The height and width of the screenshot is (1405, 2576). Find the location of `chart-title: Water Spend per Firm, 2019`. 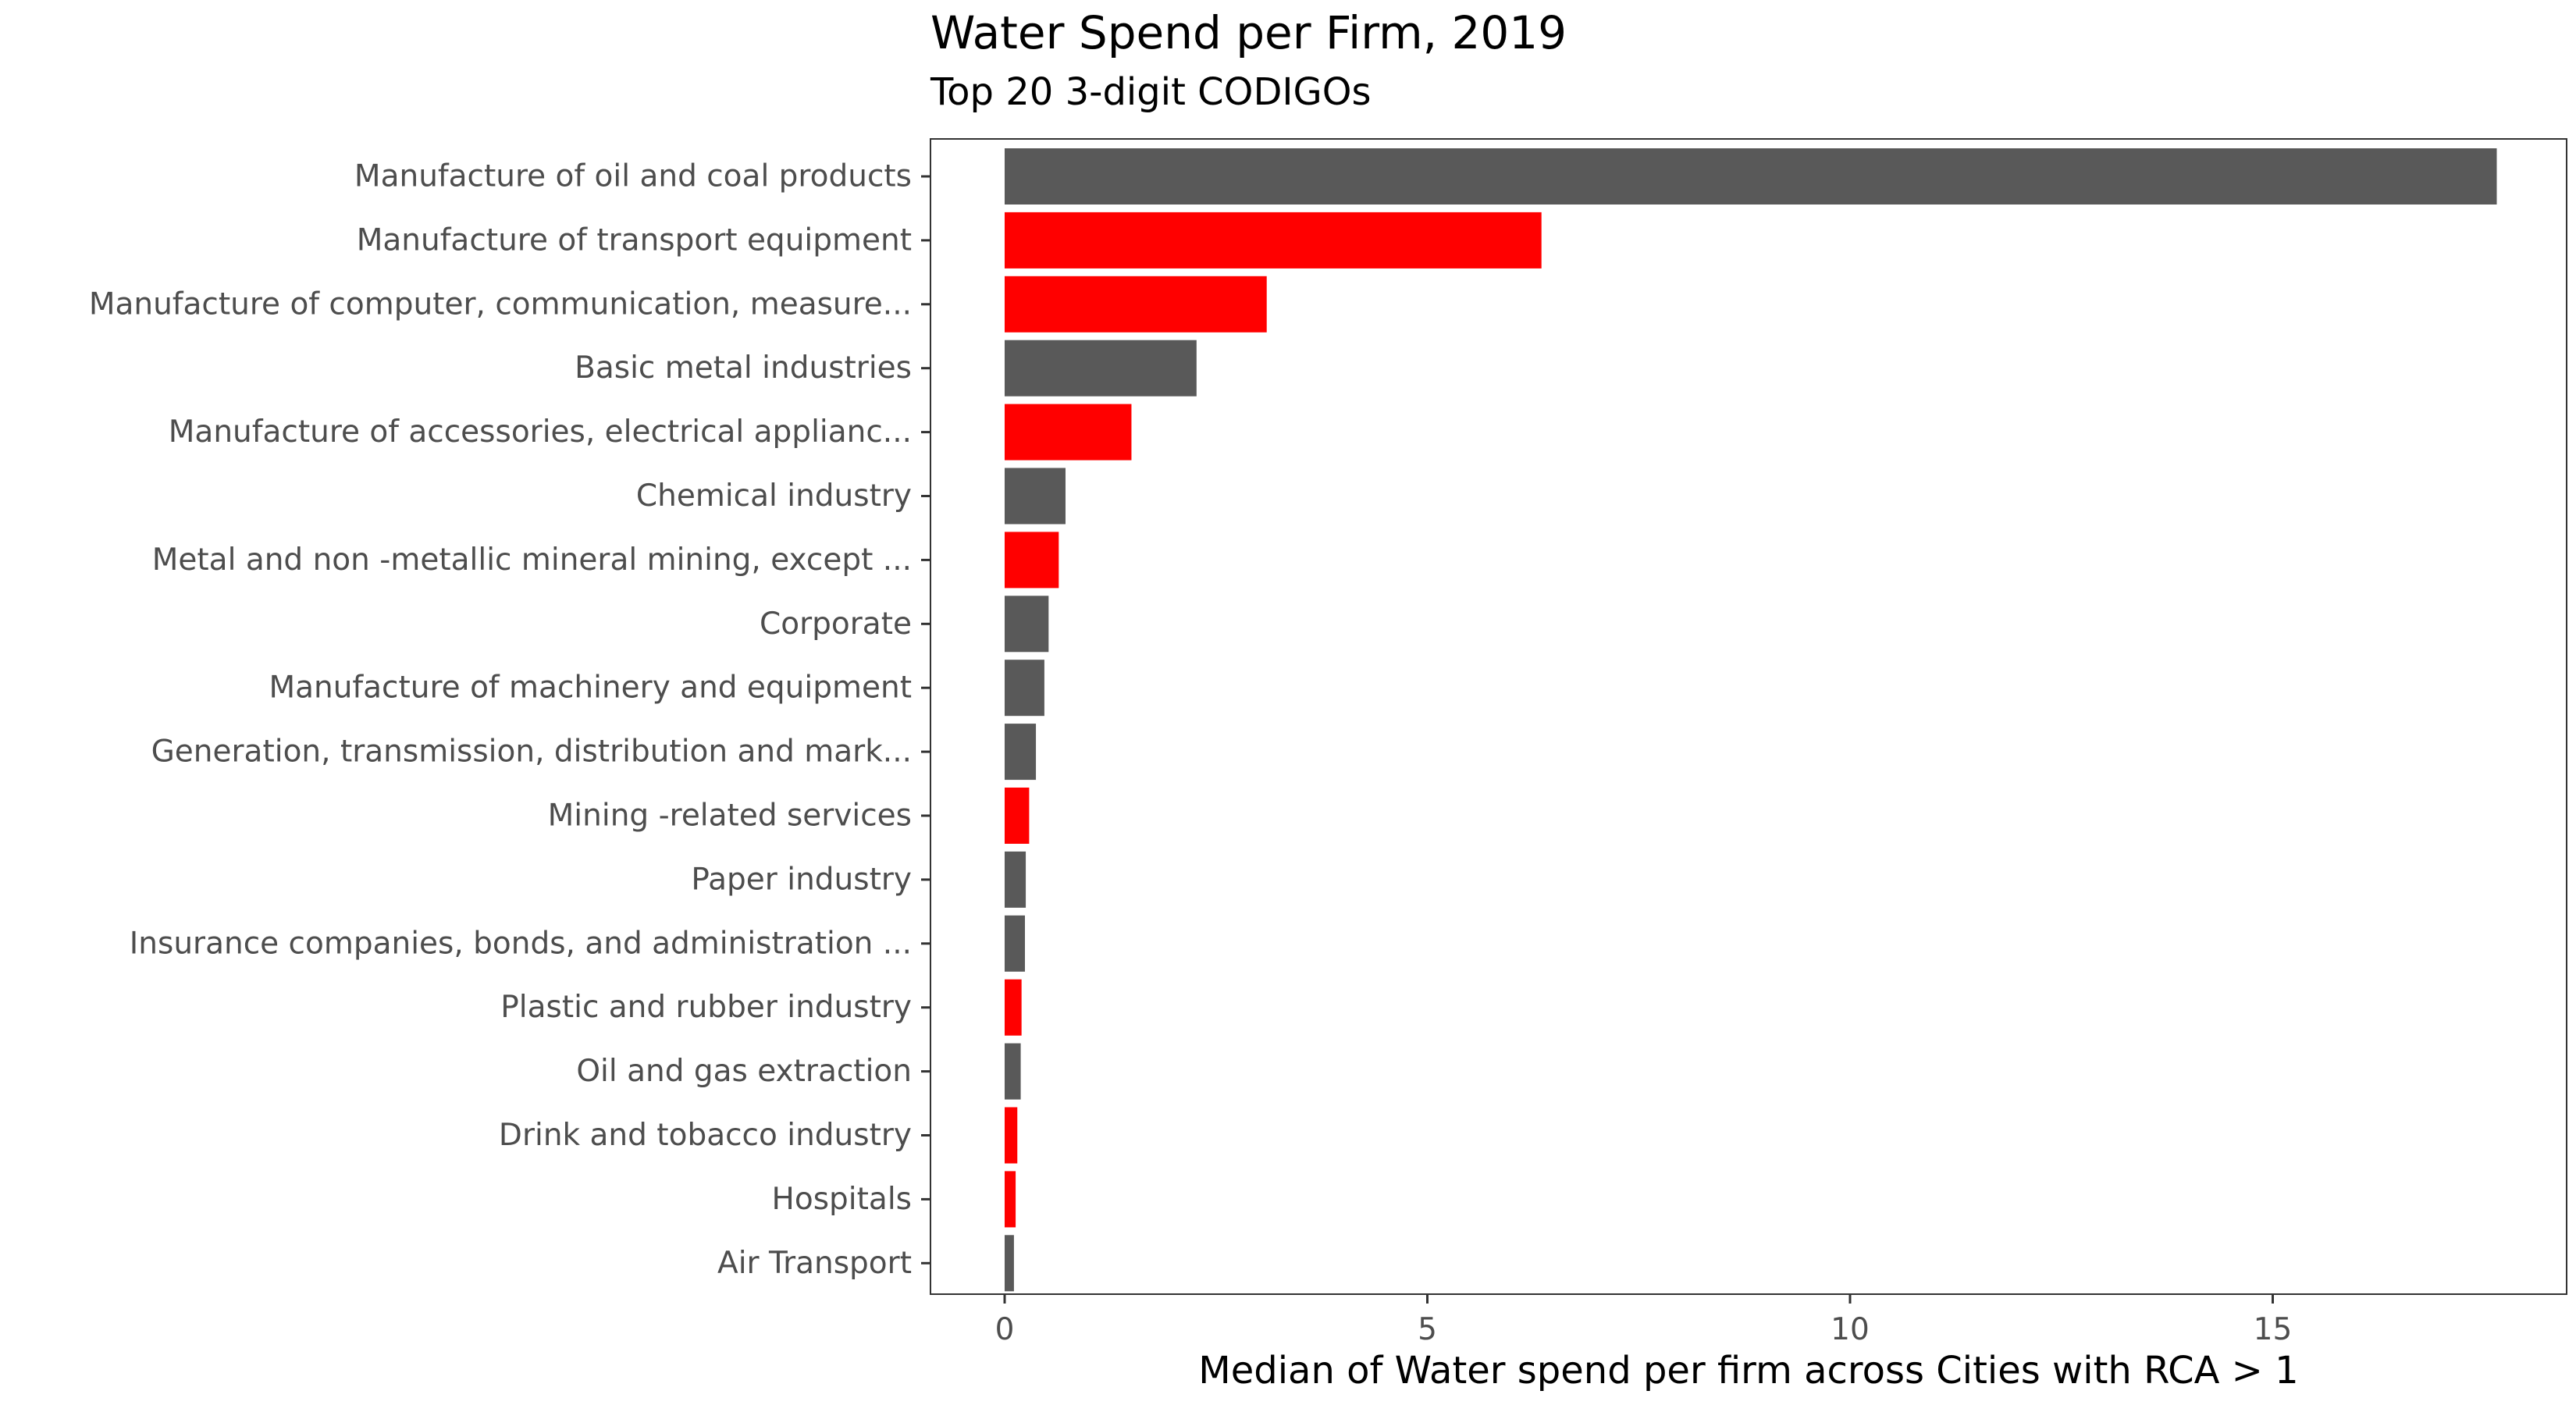

chart-title: Water Spend per Firm, 2019 is located at coordinates (1248, 32).